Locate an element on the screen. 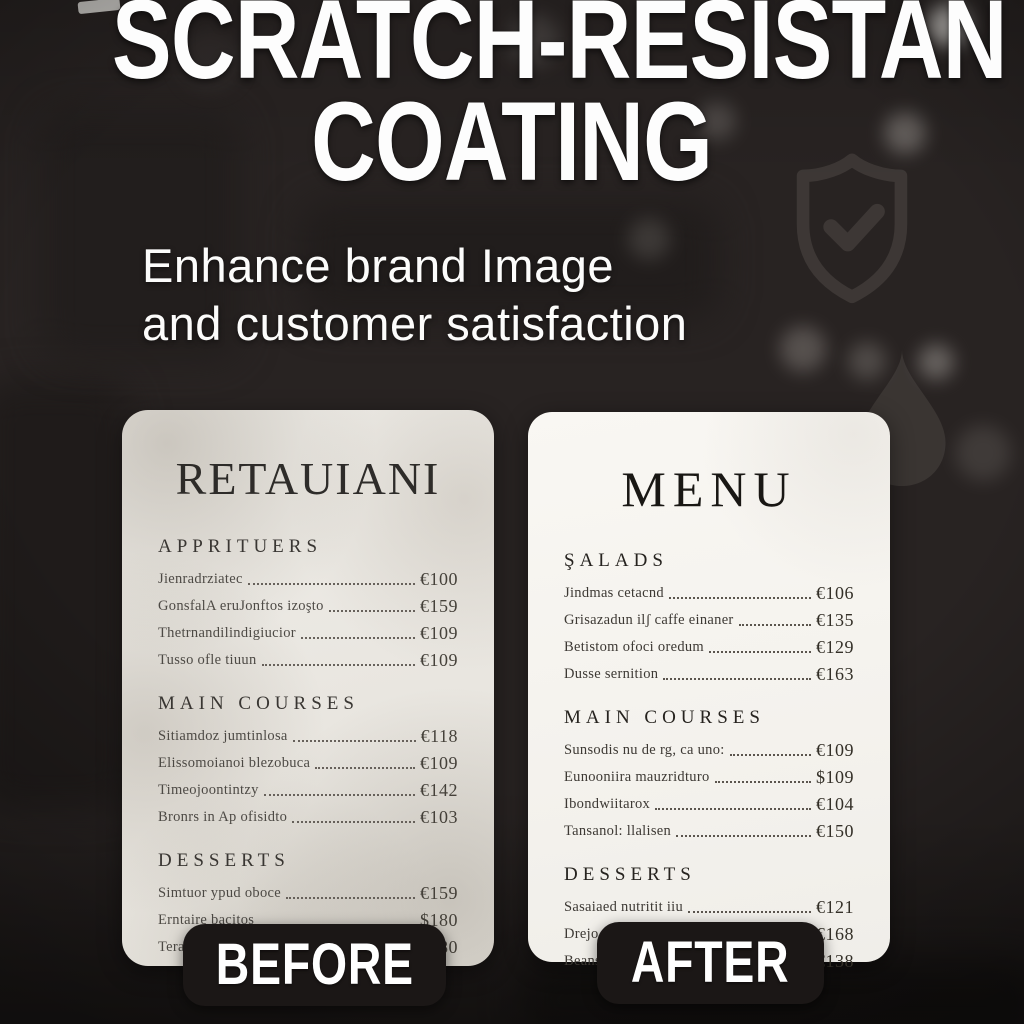 The image size is (1024, 1024). menu-item-row: Tansanol: llalisen €150 is located at coordinates (709, 831).